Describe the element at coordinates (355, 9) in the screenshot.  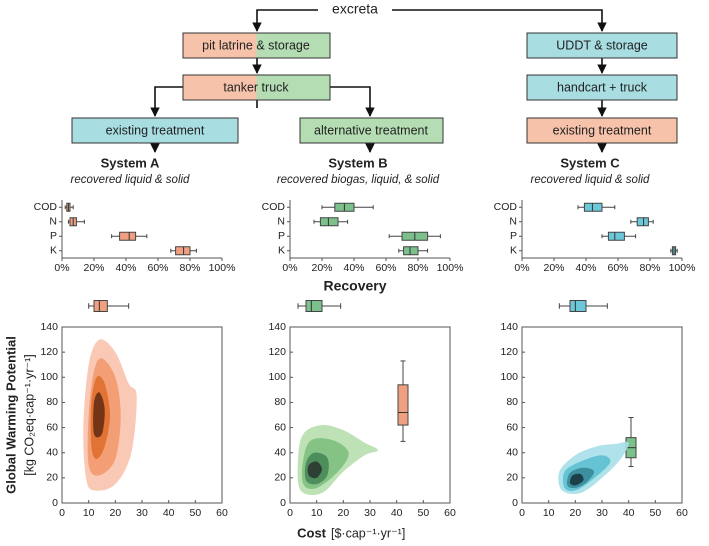
I see `source-label: excreta` at that location.